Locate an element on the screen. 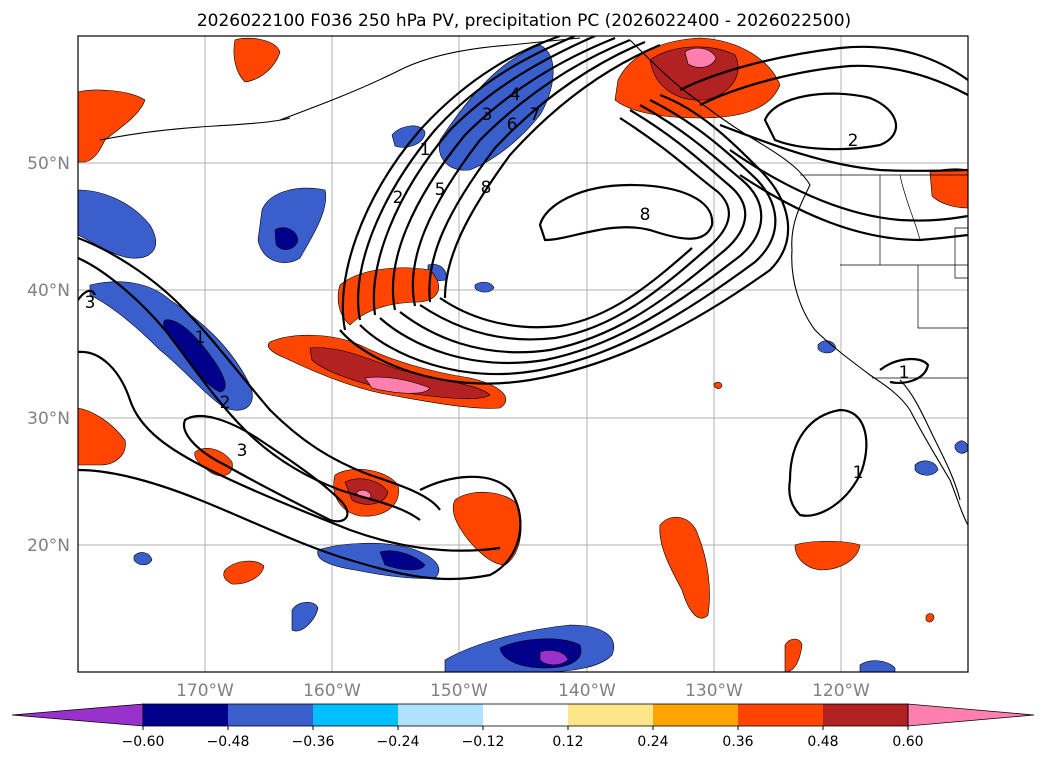  pv-contour-north-a is located at coordinates (823, 68).